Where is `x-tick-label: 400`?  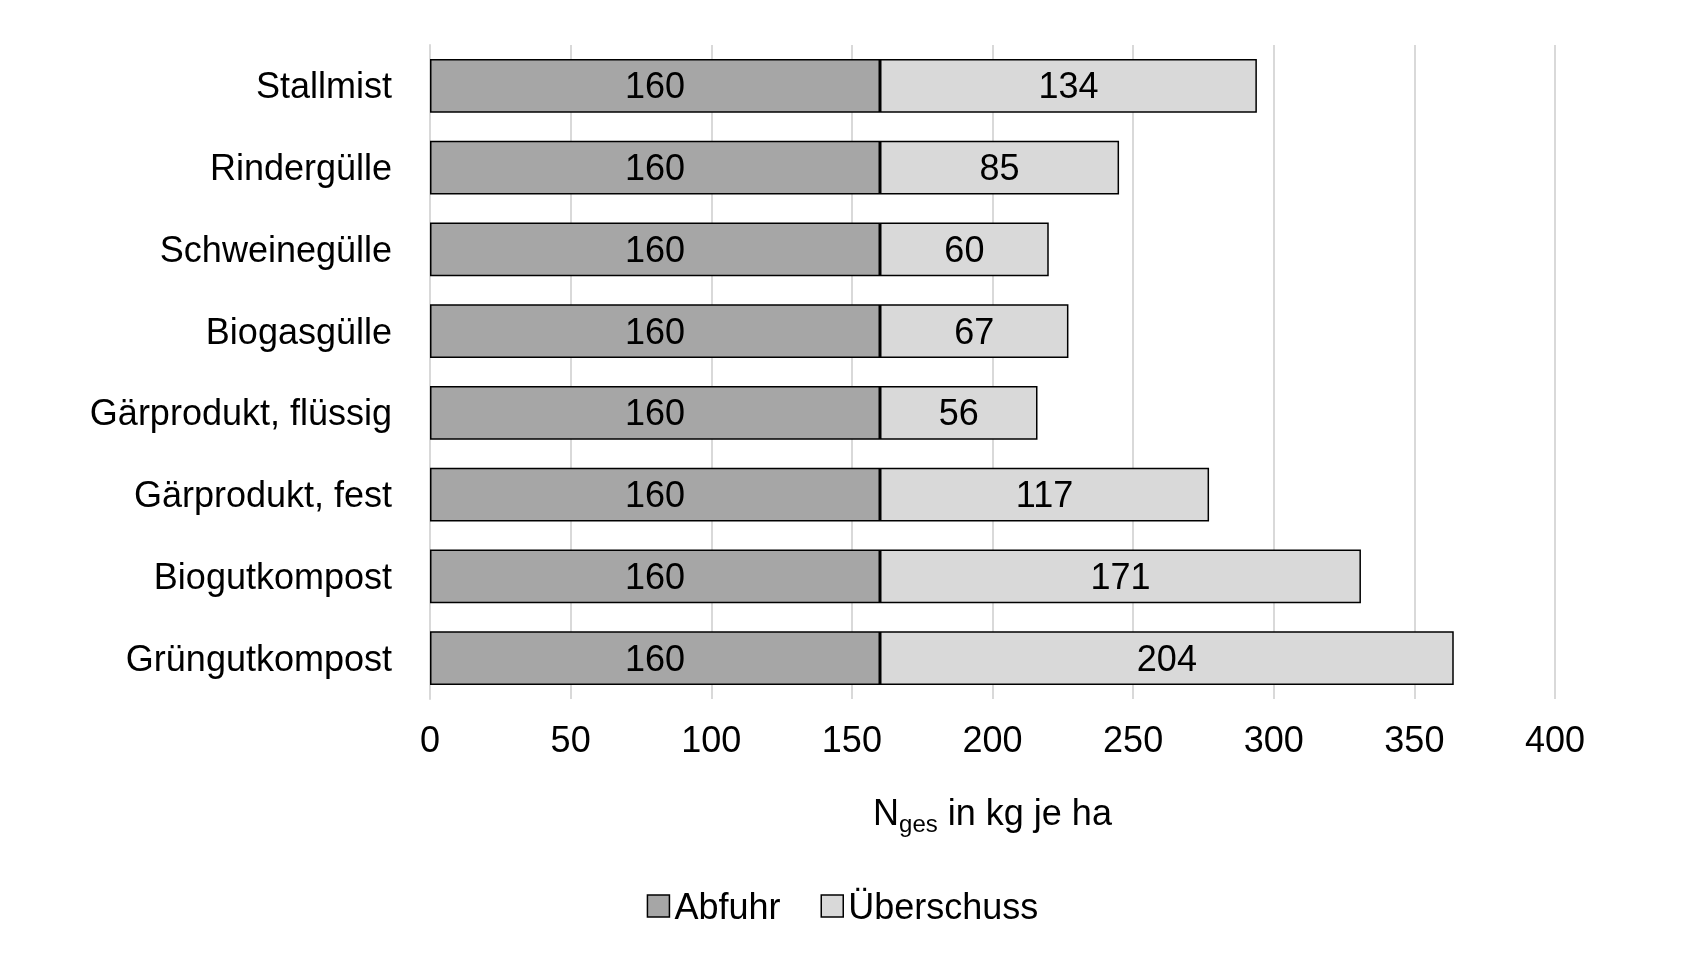
x-tick-label: 400 is located at coordinates (1555, 739).